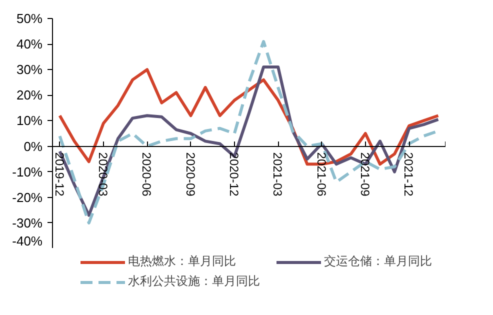 This screenshot has width=493, height=315. What do you see at coordinates (147, 174) in the screenshot?
I see `x-tick-label: 2020-06` at bounding box center [147, 174].